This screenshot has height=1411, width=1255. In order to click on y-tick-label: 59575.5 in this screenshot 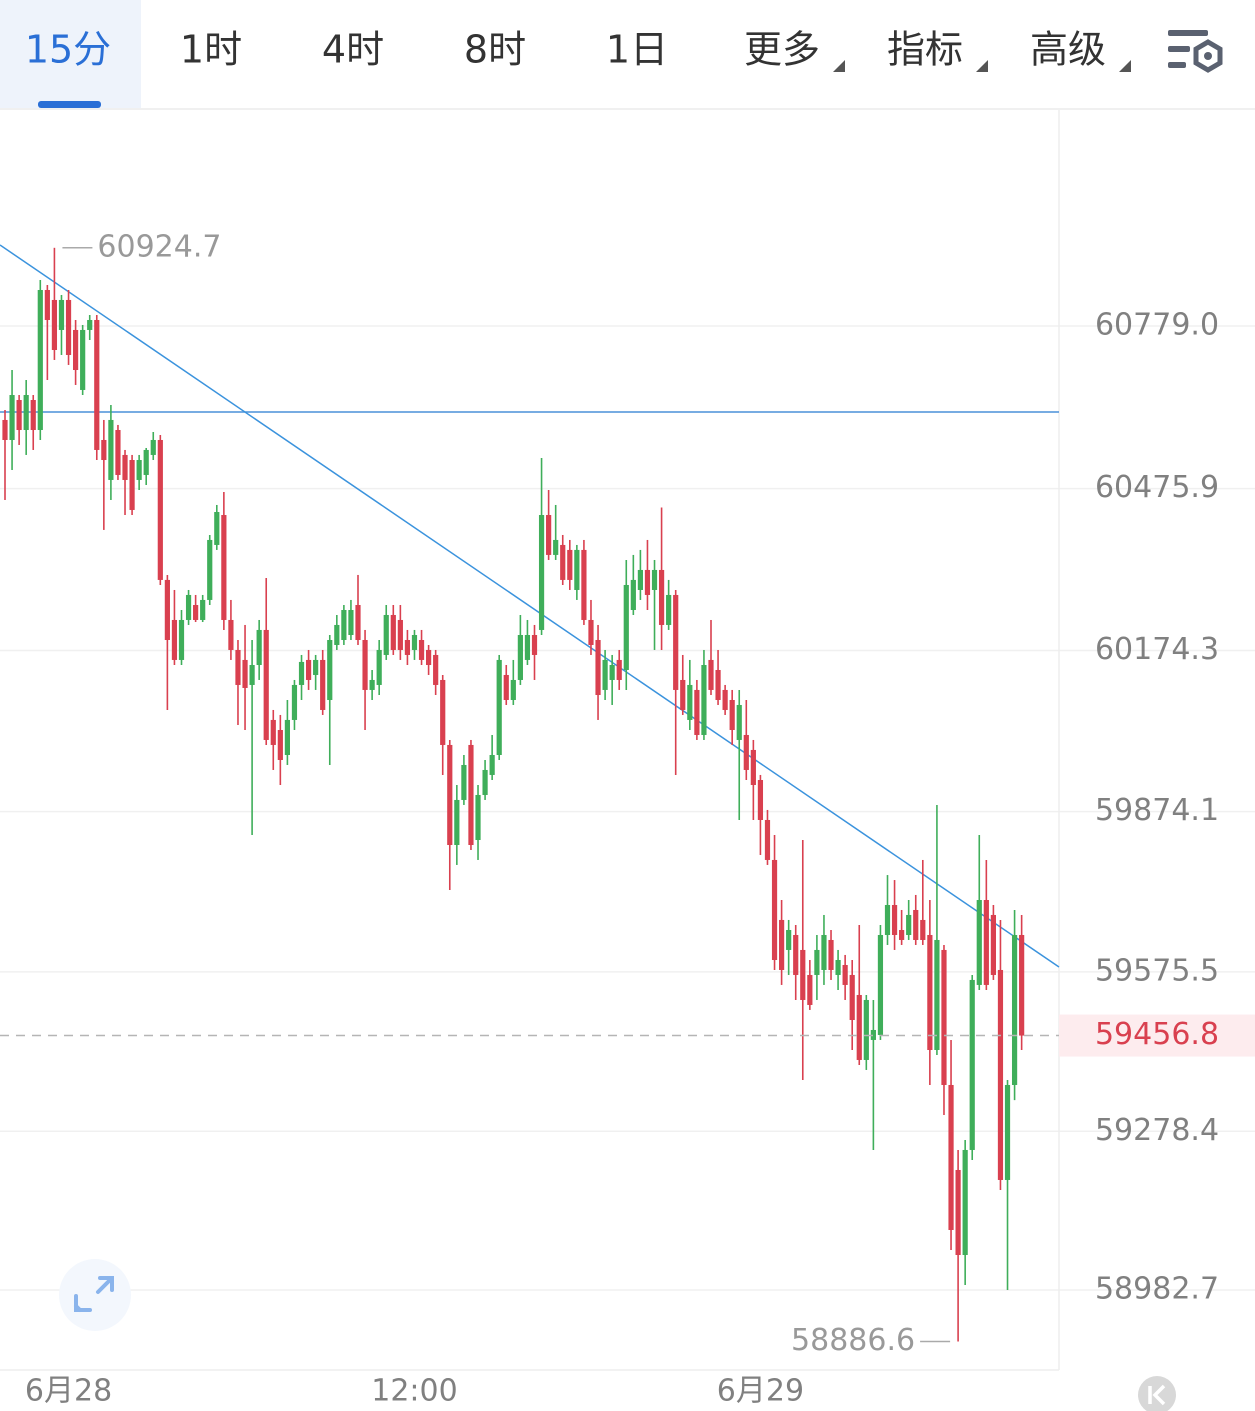, I will do `click(1157, 970)`.